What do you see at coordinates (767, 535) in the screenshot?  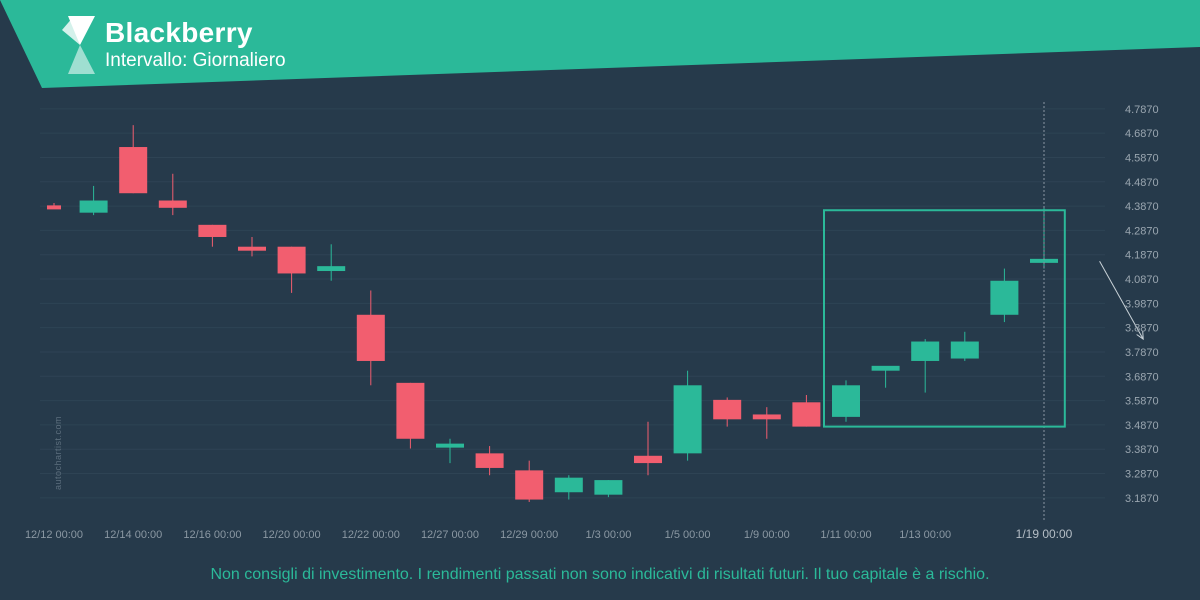 I see `x-tick-label: 1/9 00:00` at bounding box center [767, 535].